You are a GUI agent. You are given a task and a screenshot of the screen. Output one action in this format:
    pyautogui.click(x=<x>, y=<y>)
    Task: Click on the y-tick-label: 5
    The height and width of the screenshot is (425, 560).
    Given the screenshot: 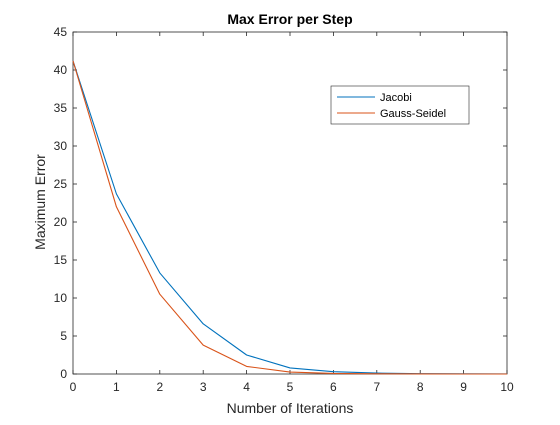 What is the action you would take?
    pyautogui.click(x=63, y=336)
    